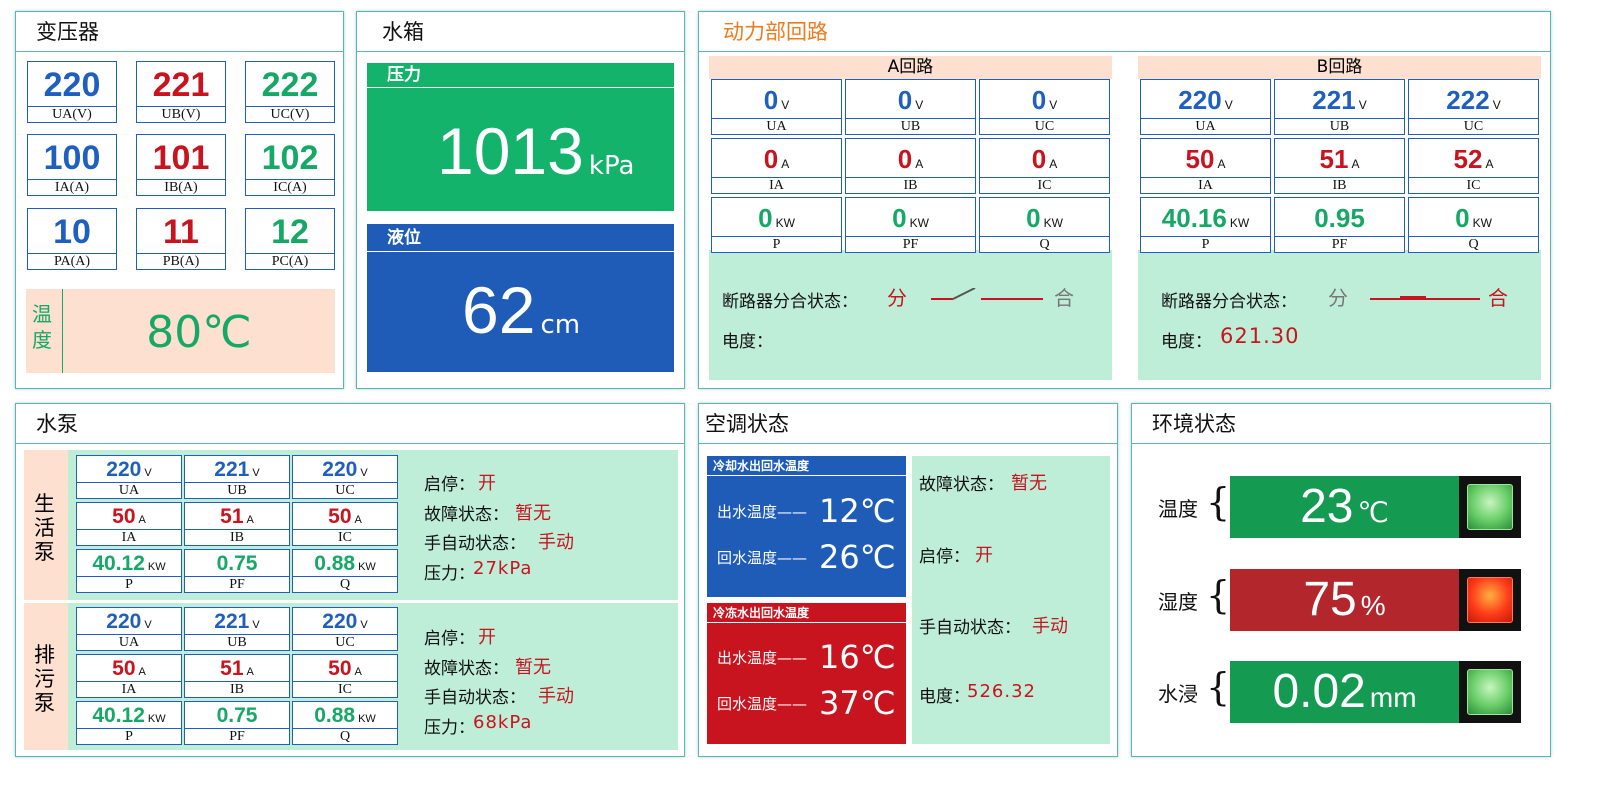 This screenshot has width=1599, height=785. Describe the element at coordinates (129, 571) in the screenshot. I see `meter-cell: 40.12 KW P` at that location.